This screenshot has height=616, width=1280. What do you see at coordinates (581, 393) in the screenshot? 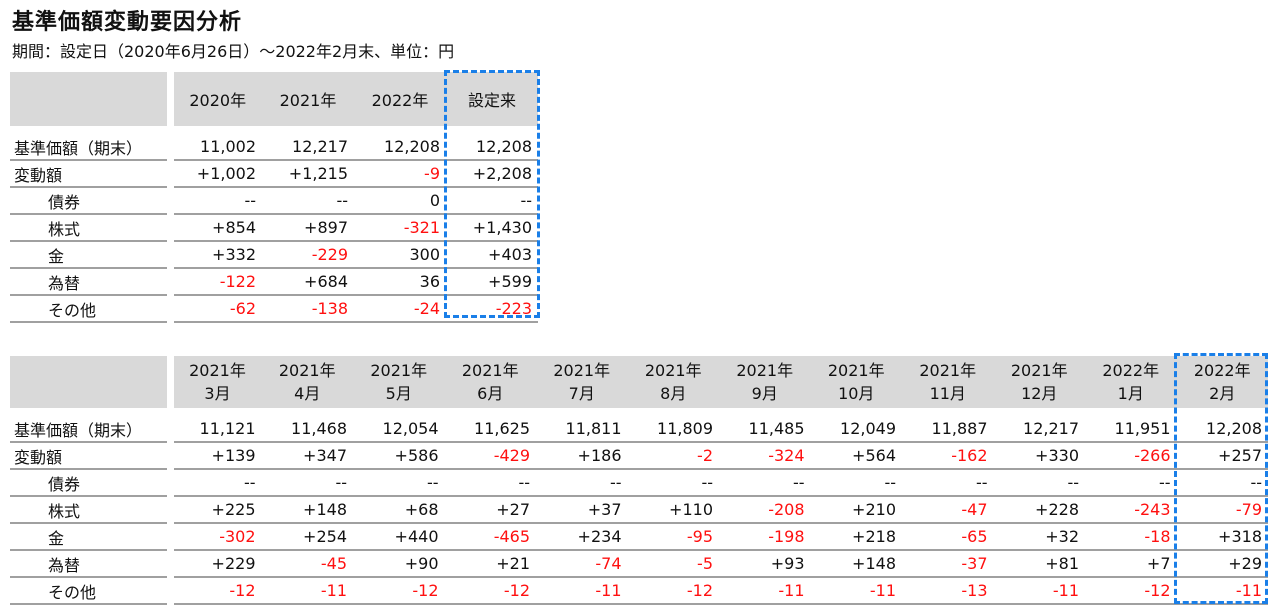
I see `column-header-month: 7月` at bounding box center [581, 393].